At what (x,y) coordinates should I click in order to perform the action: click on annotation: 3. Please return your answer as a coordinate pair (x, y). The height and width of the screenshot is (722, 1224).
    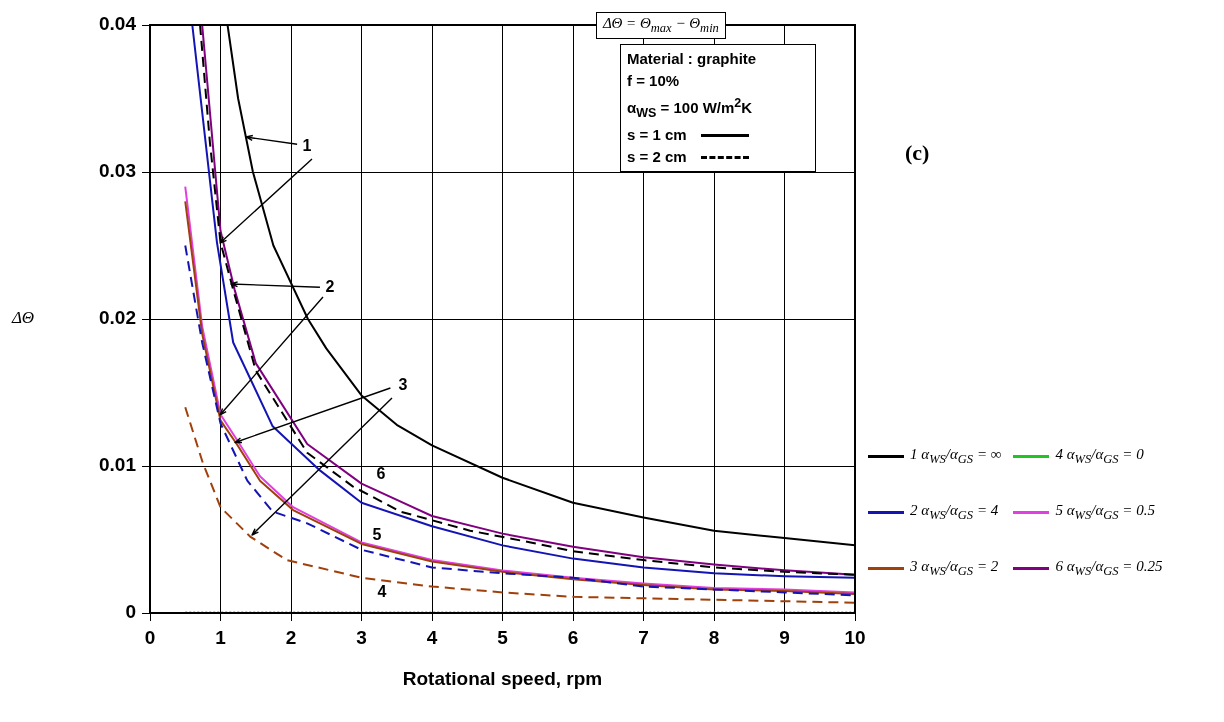
    Looking at the image, I should click on (403, 385).